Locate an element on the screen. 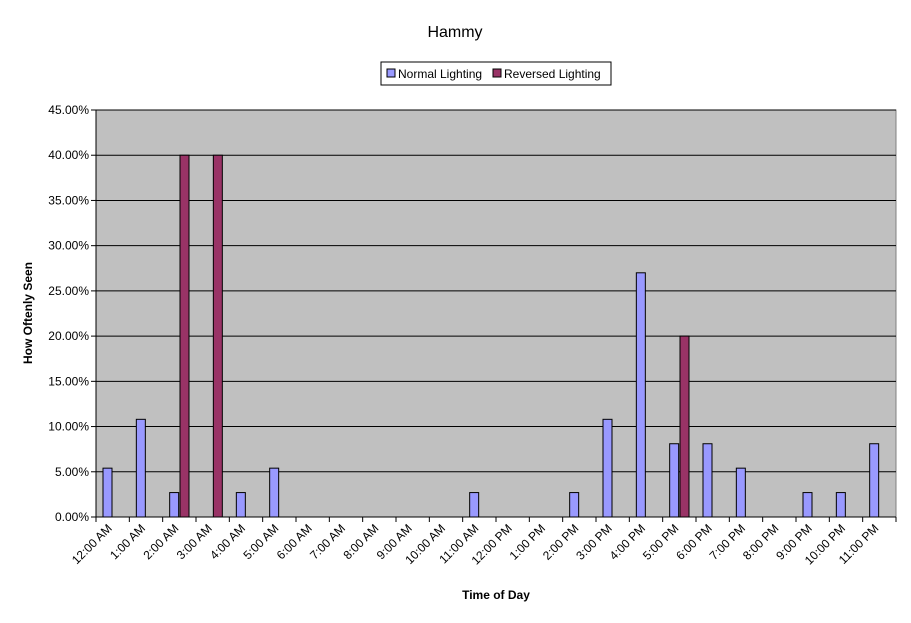 This screenshot has width=911, height=623. x-tick-label: 8:00 PM is located at coordinates (761, 542).